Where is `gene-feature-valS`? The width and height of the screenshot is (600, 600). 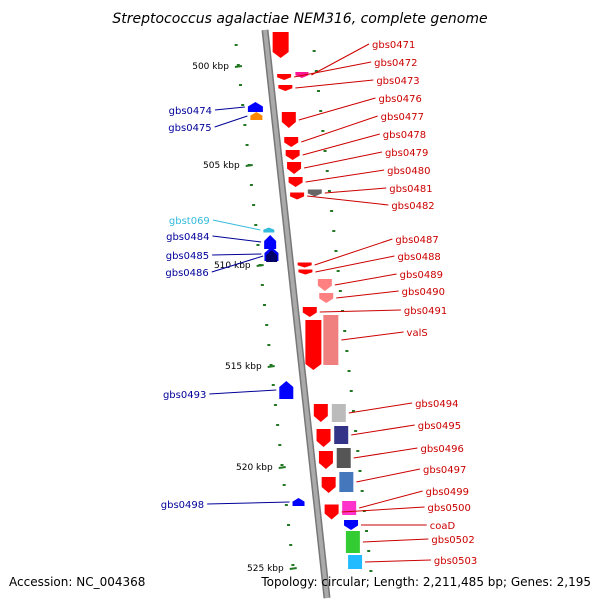 gene-feature-valS is located at coordinates (331, 340).